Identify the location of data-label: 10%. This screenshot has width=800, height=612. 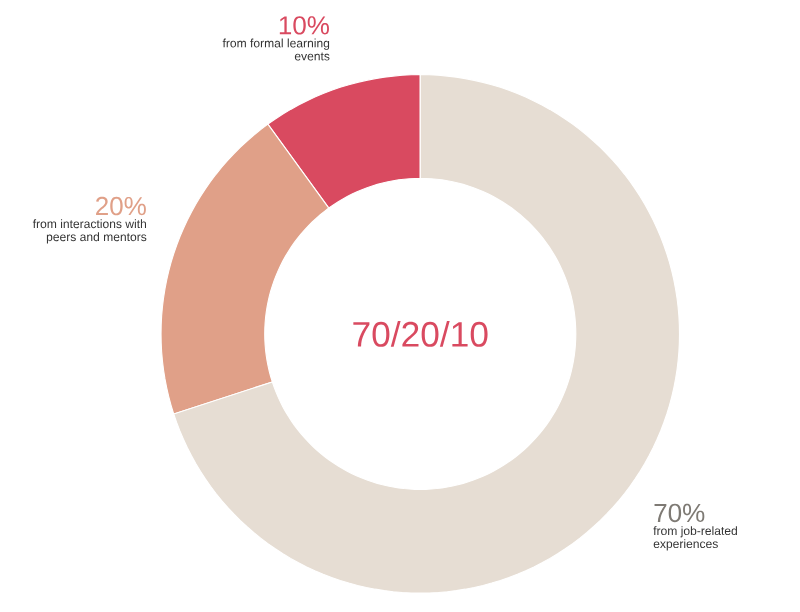
(304, 25).